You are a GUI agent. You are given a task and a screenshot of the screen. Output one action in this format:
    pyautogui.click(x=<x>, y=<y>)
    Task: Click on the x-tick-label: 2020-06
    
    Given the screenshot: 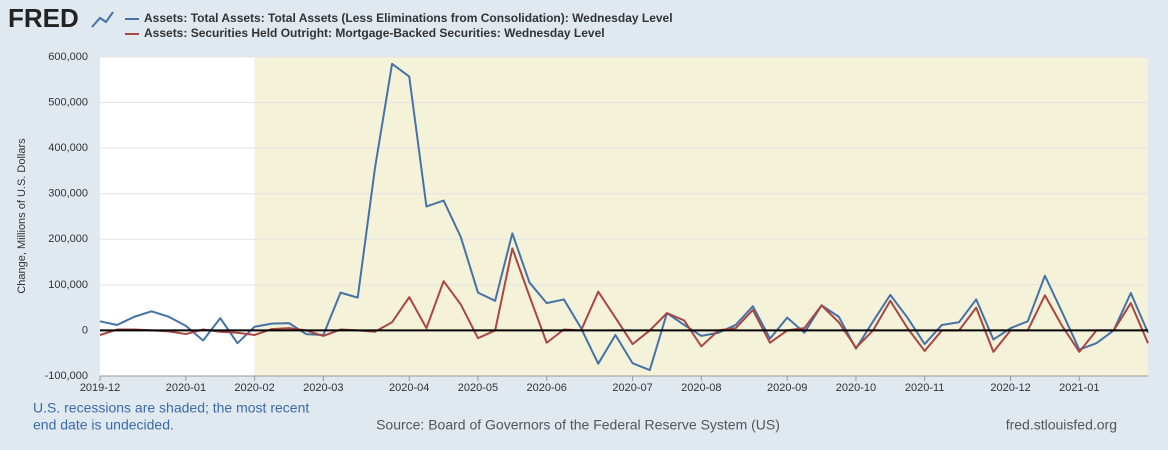 What is the action you would take?
    pyautogui.click(x=547, y=388)
    